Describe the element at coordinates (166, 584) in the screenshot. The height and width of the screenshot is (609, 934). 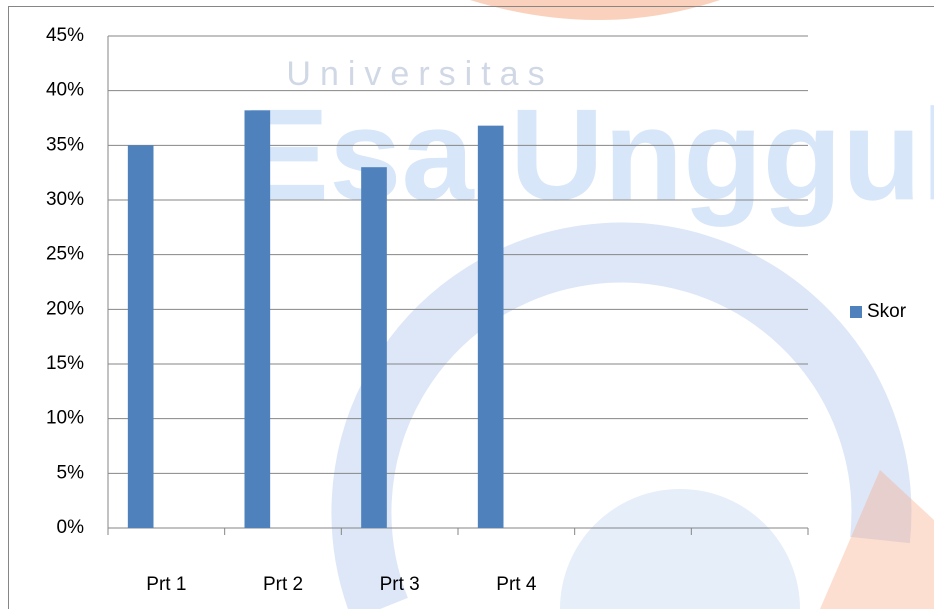
I see `x-tick-label: Prt 1` at that location.